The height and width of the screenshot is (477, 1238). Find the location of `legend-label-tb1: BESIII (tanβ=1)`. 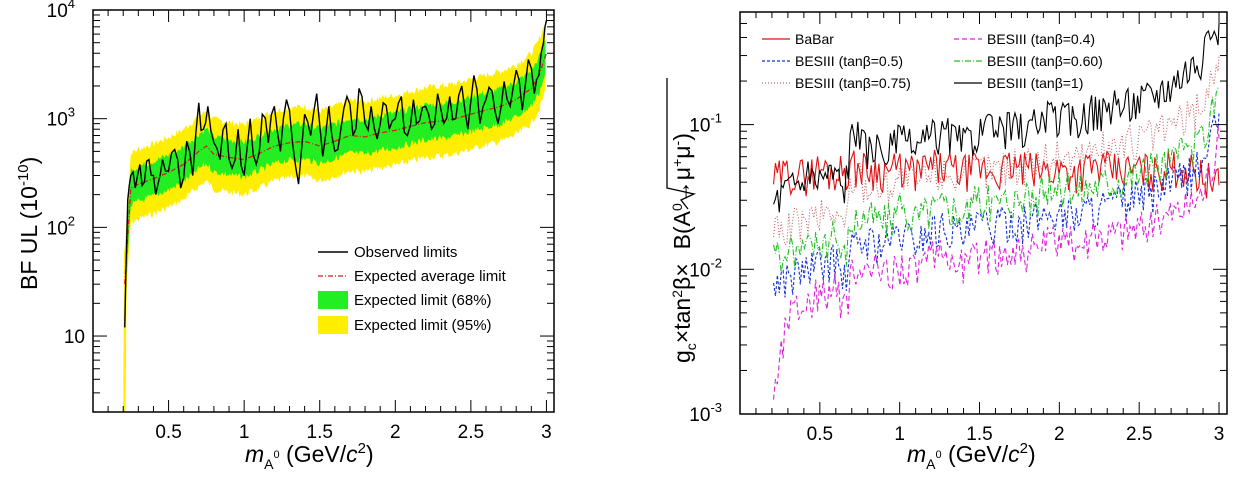

legend-label-tb1: BESIII (tanβ=1) is located at coordinates (1035, 83).